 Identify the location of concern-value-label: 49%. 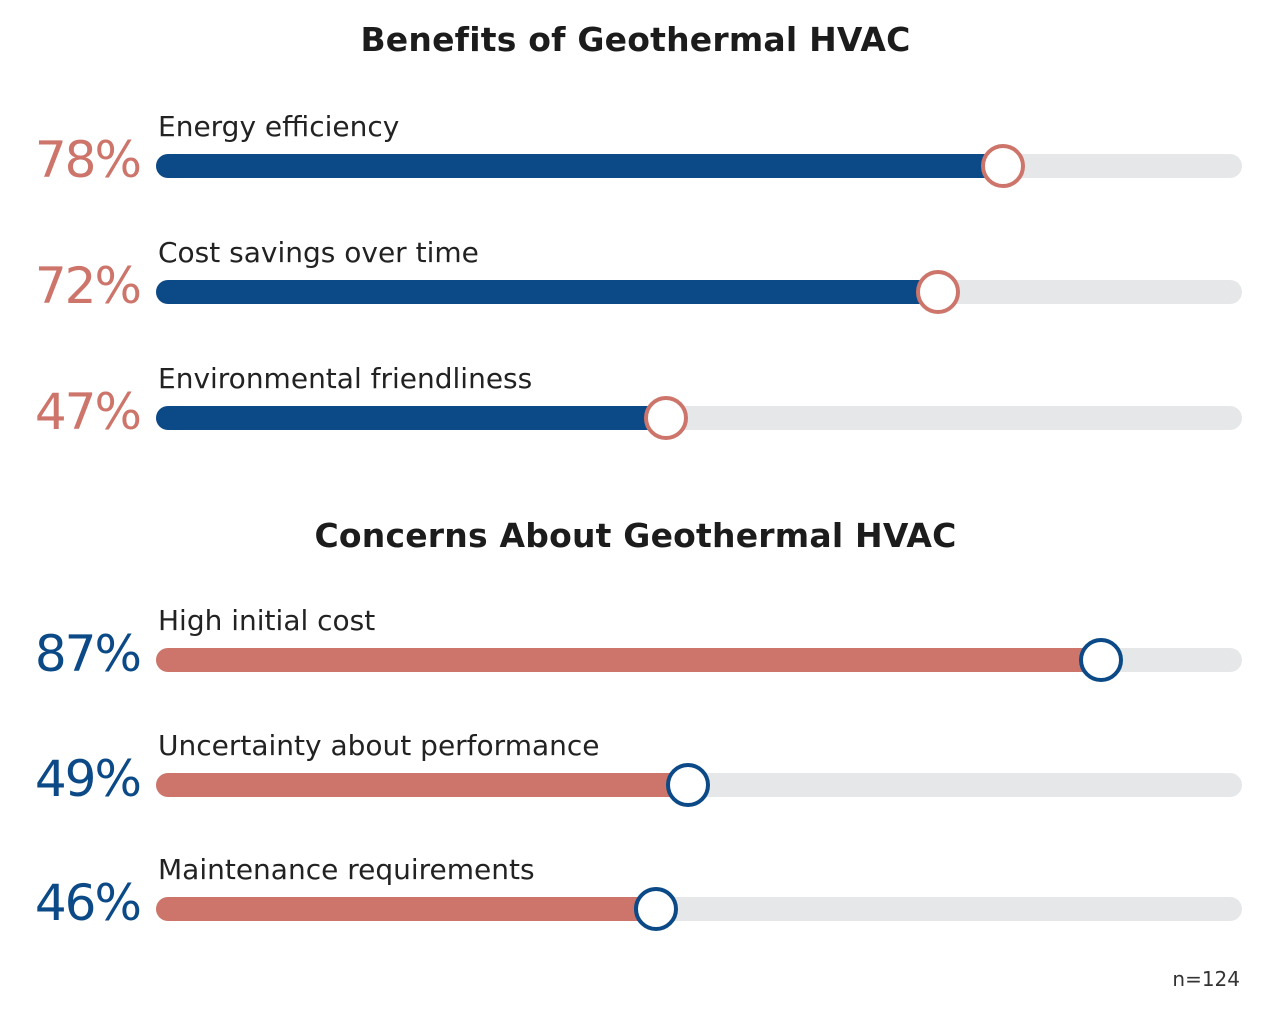
(88, 779).